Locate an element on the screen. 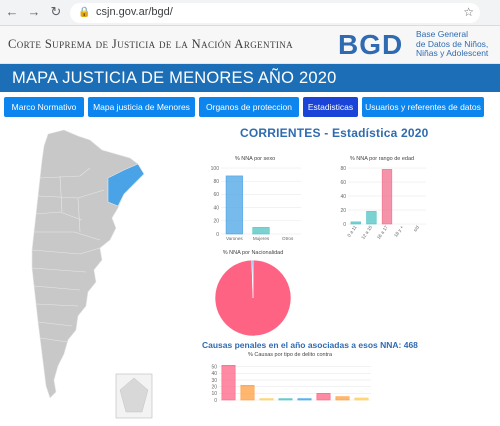  lock-icon: 🔒 is located at coordinates (84, 12).